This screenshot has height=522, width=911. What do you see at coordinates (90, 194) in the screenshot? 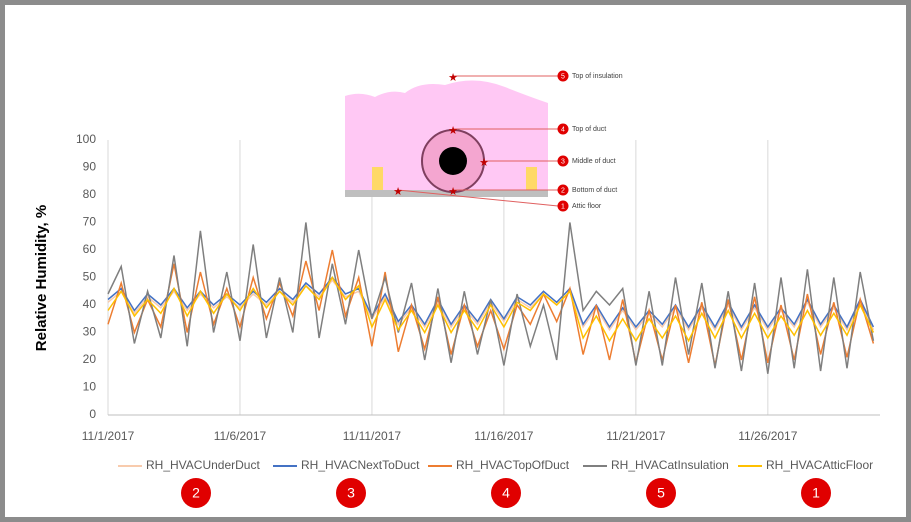
I see `y-tick-label: 80` at bounding box center [90, 194].